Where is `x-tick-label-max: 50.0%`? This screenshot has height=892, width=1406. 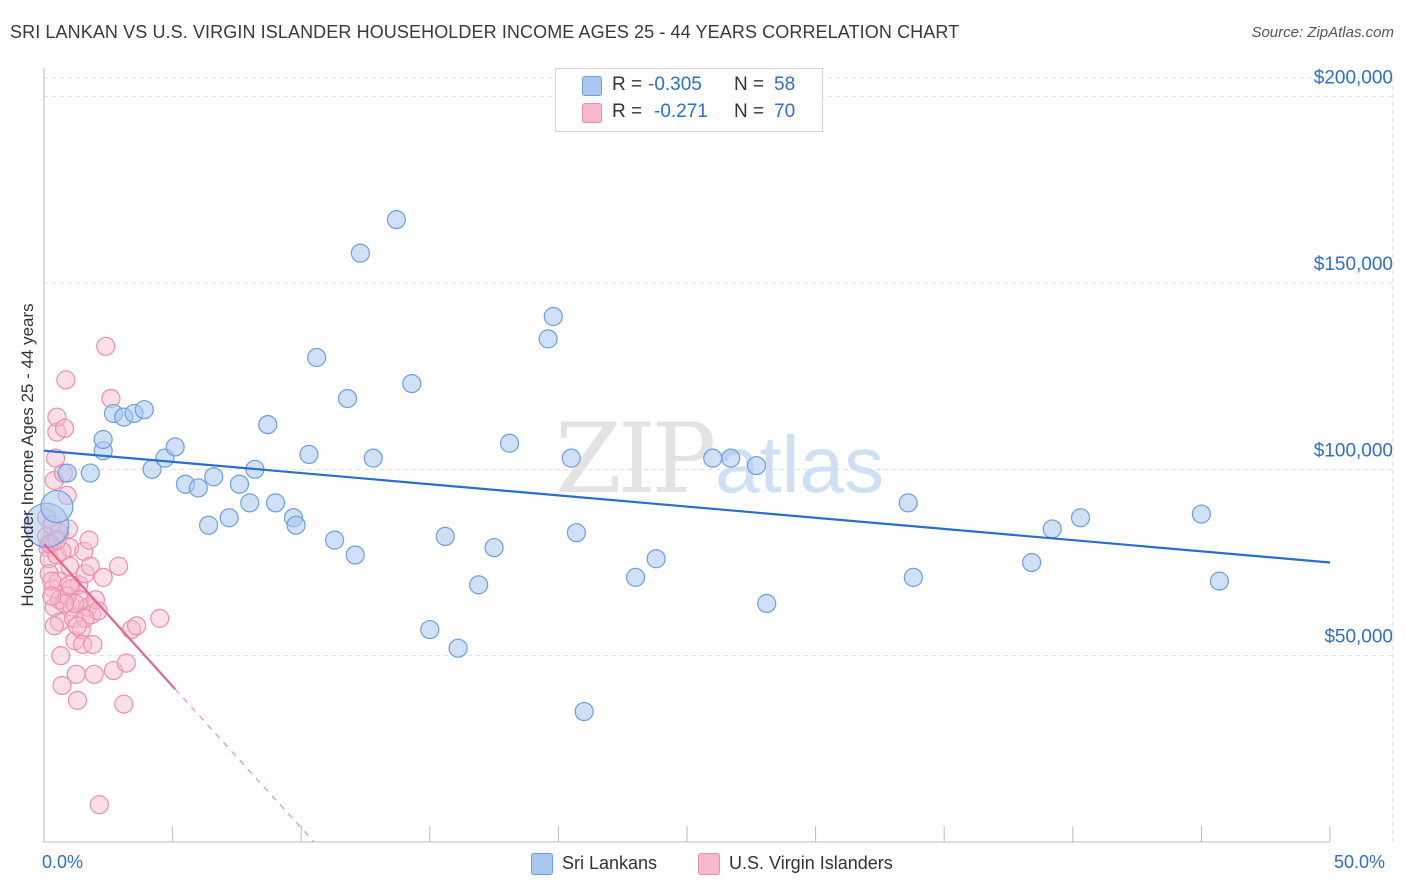
x-tick-label-max: 50.0% is located at coordinates (1360, 862).